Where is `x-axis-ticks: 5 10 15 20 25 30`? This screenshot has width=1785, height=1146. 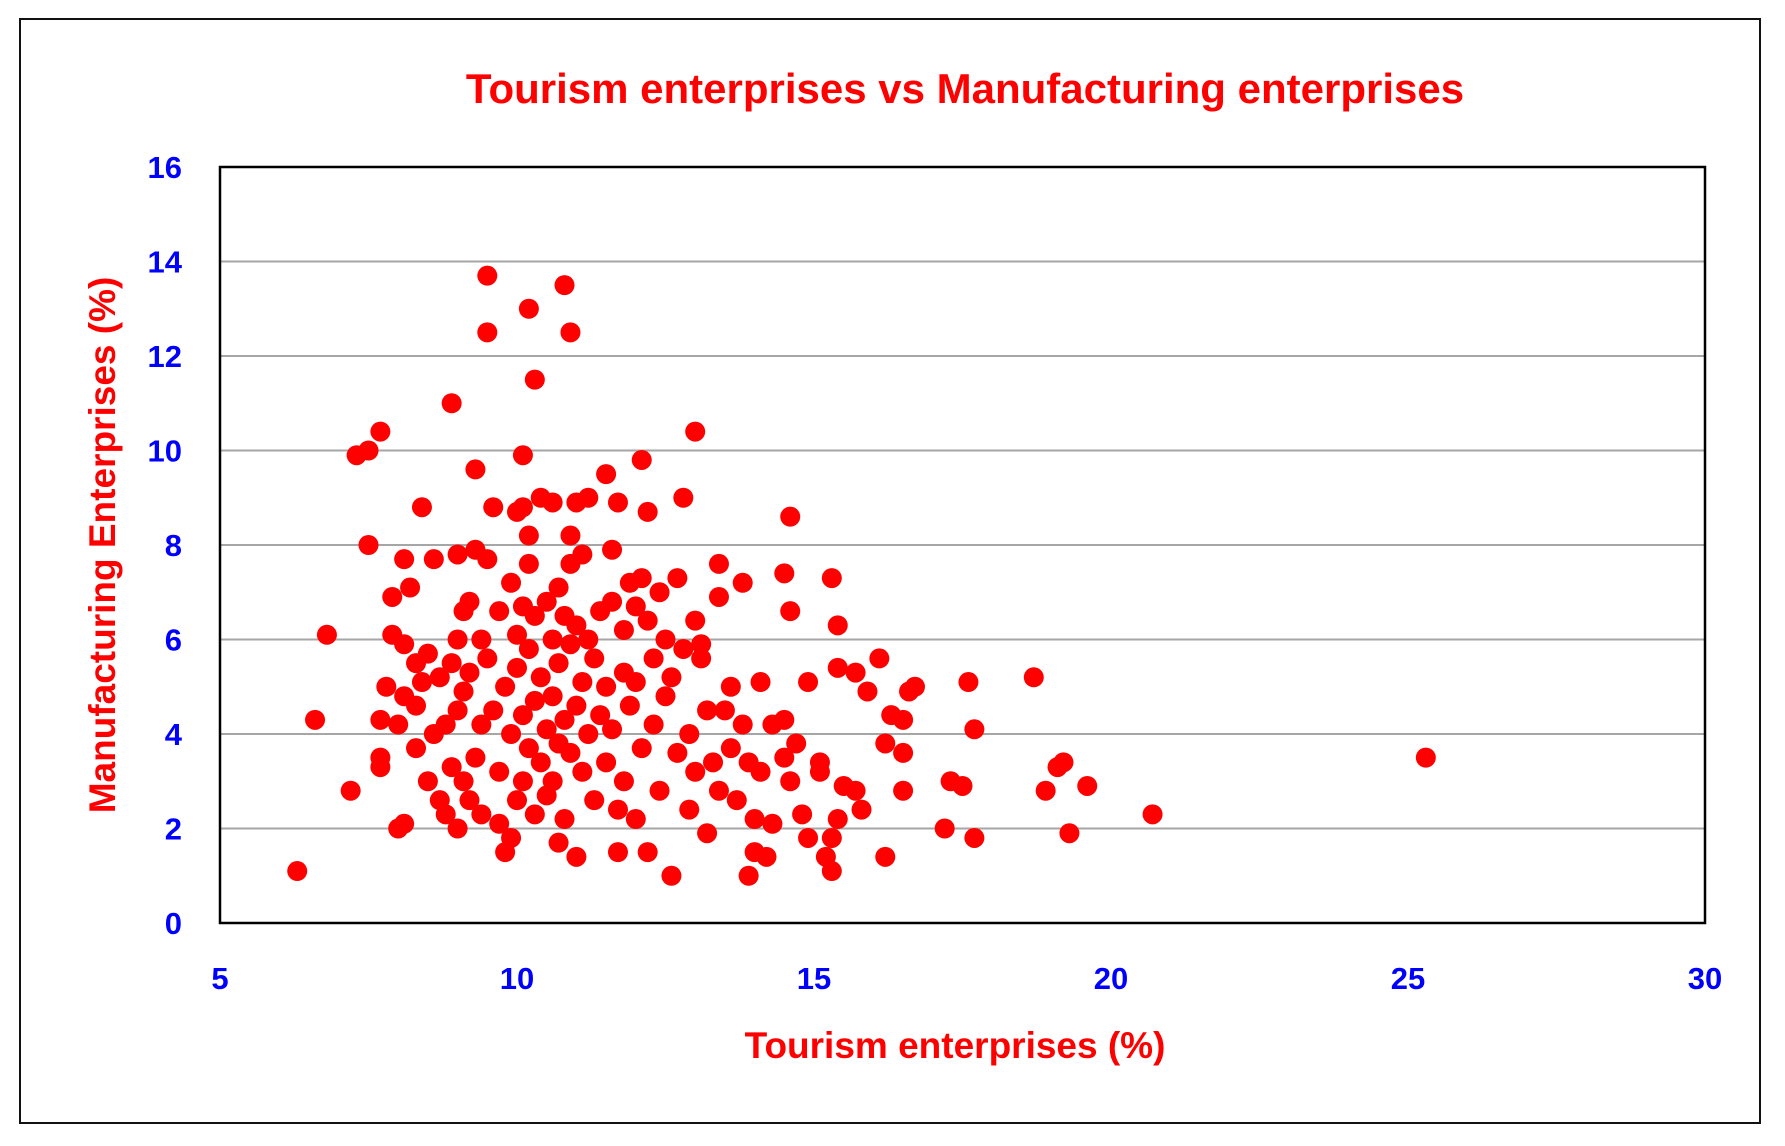 x-axis-ticks: 5 10 15 20 25 30 is located at coordinates (966, 978).